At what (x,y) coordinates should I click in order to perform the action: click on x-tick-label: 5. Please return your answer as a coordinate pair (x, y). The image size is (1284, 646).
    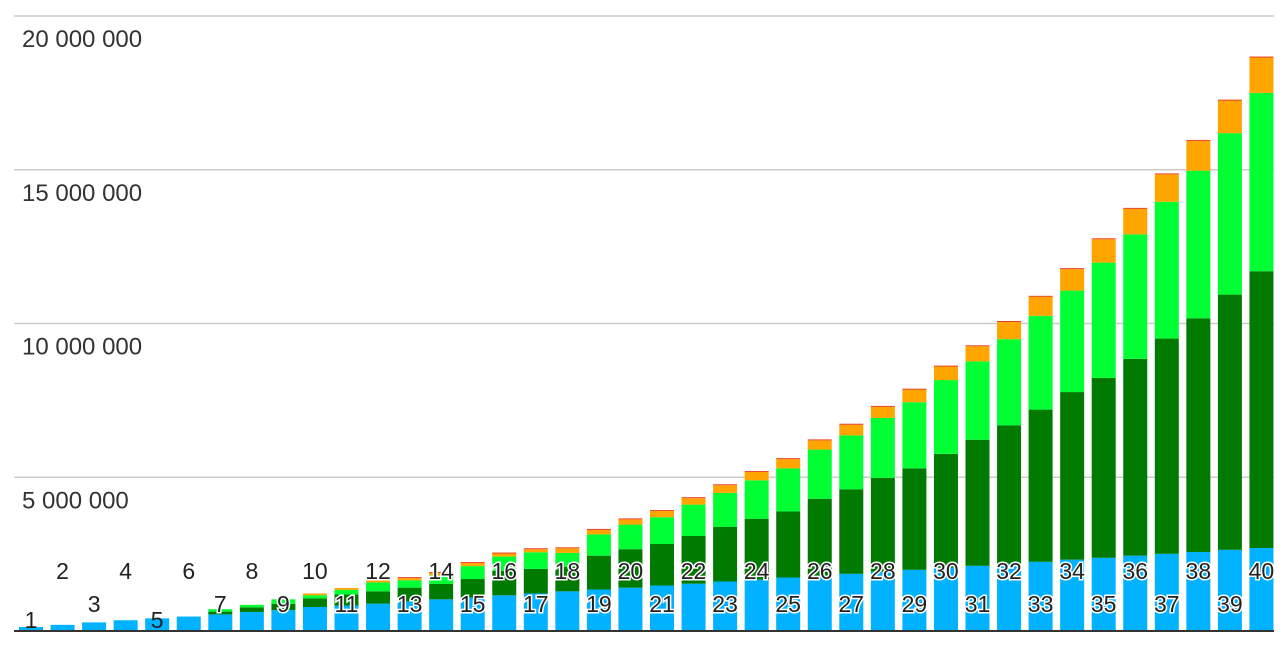
    Looking at the image, I should click on (157, 620).